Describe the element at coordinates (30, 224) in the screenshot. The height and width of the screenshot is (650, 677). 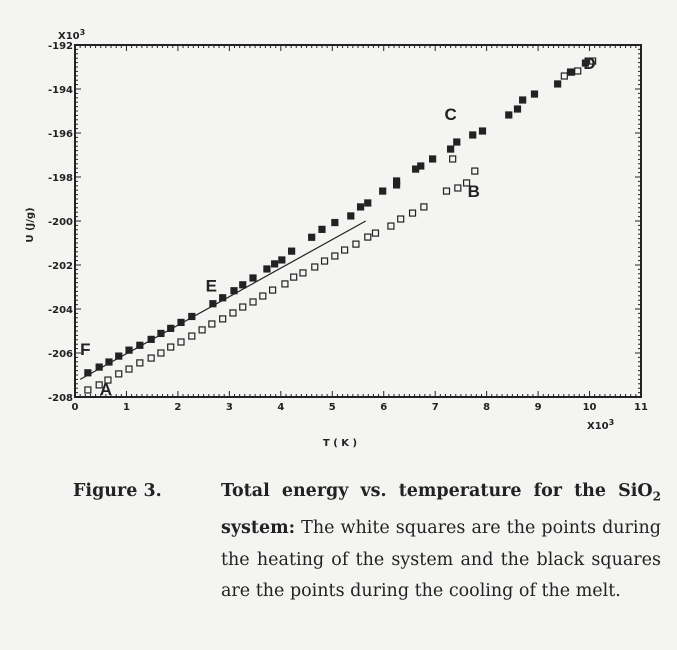
I see `y-axis-label: U (J/g)` at that location.